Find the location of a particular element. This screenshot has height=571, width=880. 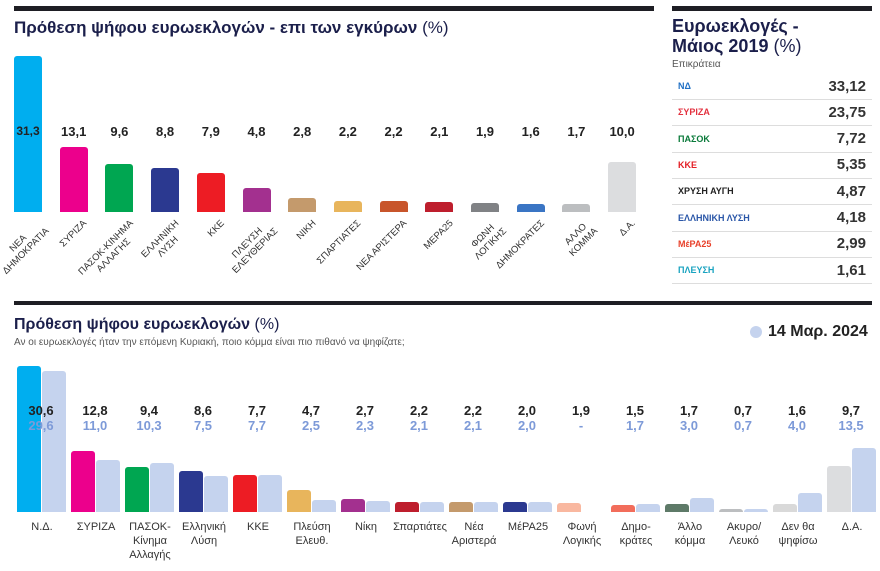

table-row: ΧΡΥΣΗ ΑΥΓΗ 4,87 is located at coordinates (772, 192).